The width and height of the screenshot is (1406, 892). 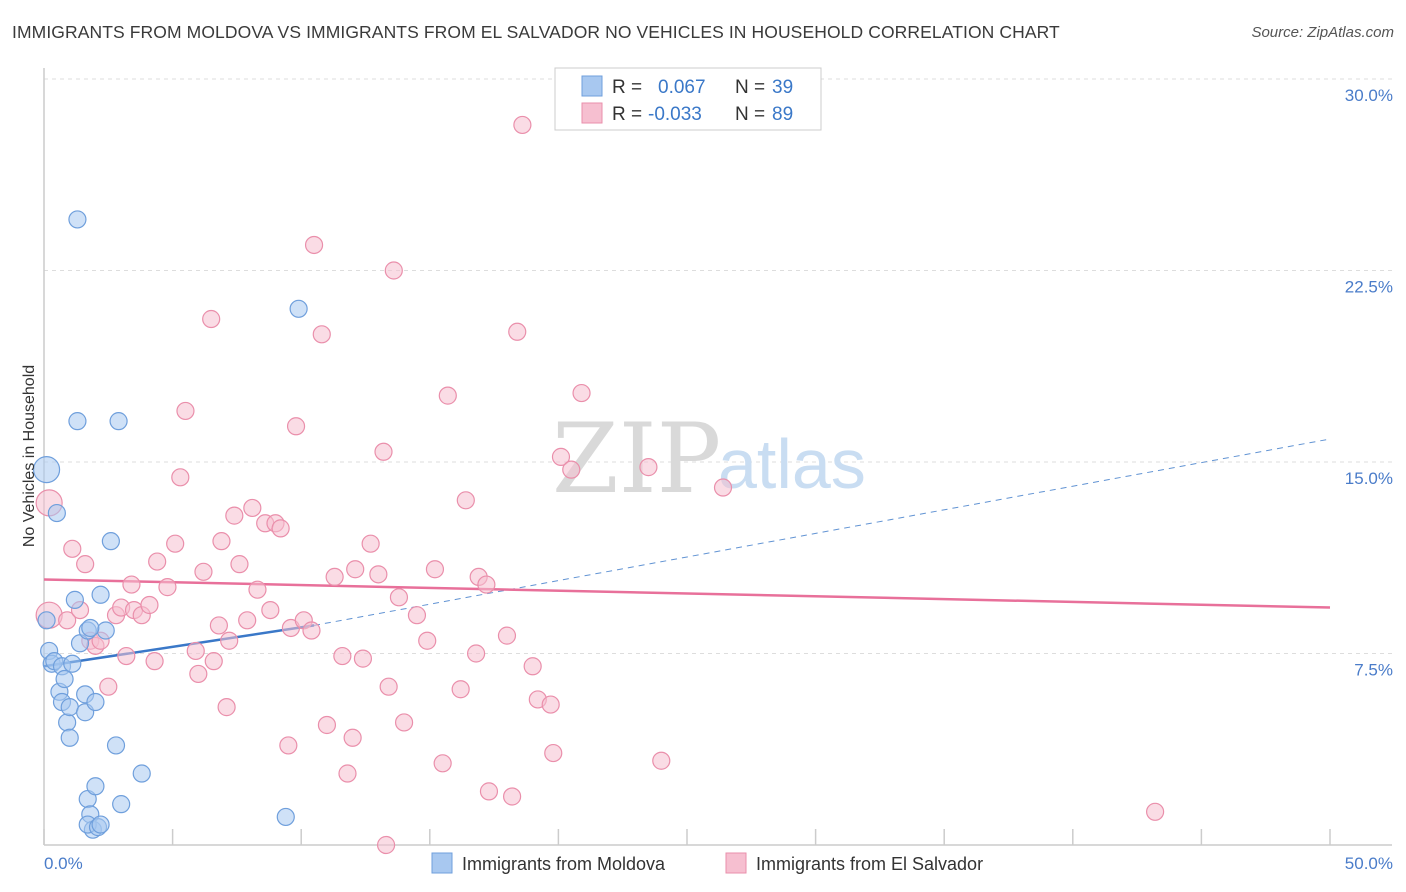 I want to click on legend-r-value-2: -0.033, so click(x=675, y=114).